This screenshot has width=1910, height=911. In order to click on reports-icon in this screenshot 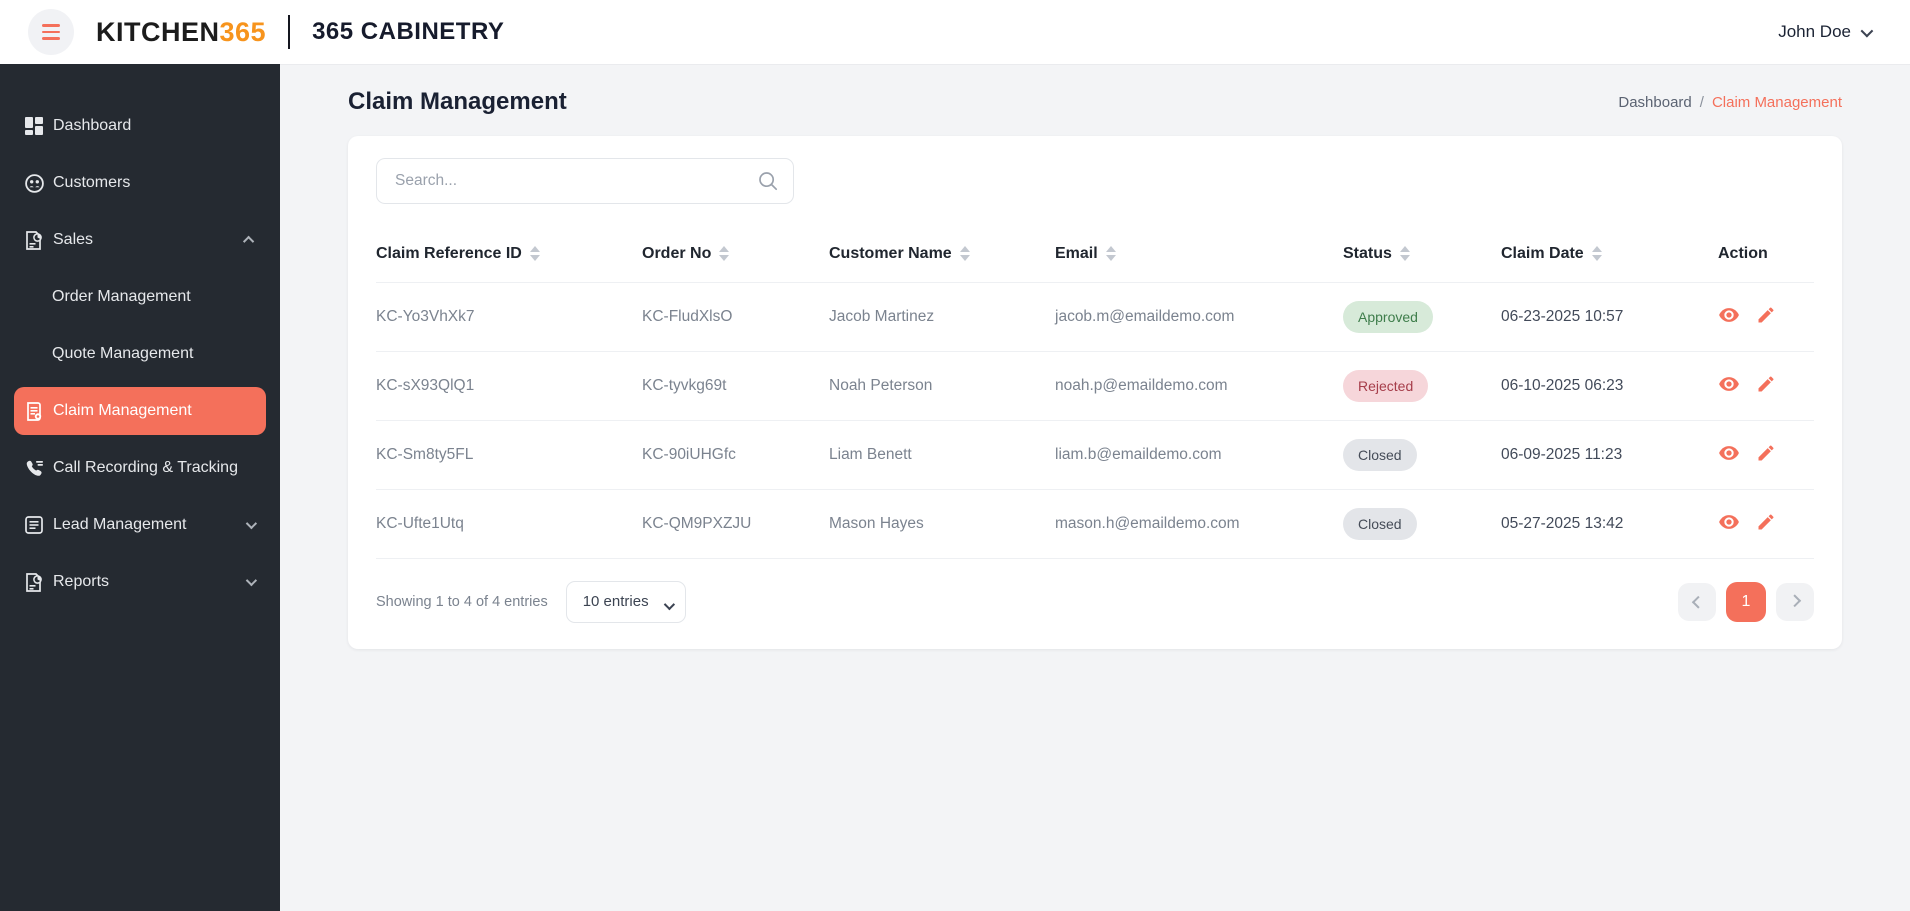, I will do `click(34, 582)`.